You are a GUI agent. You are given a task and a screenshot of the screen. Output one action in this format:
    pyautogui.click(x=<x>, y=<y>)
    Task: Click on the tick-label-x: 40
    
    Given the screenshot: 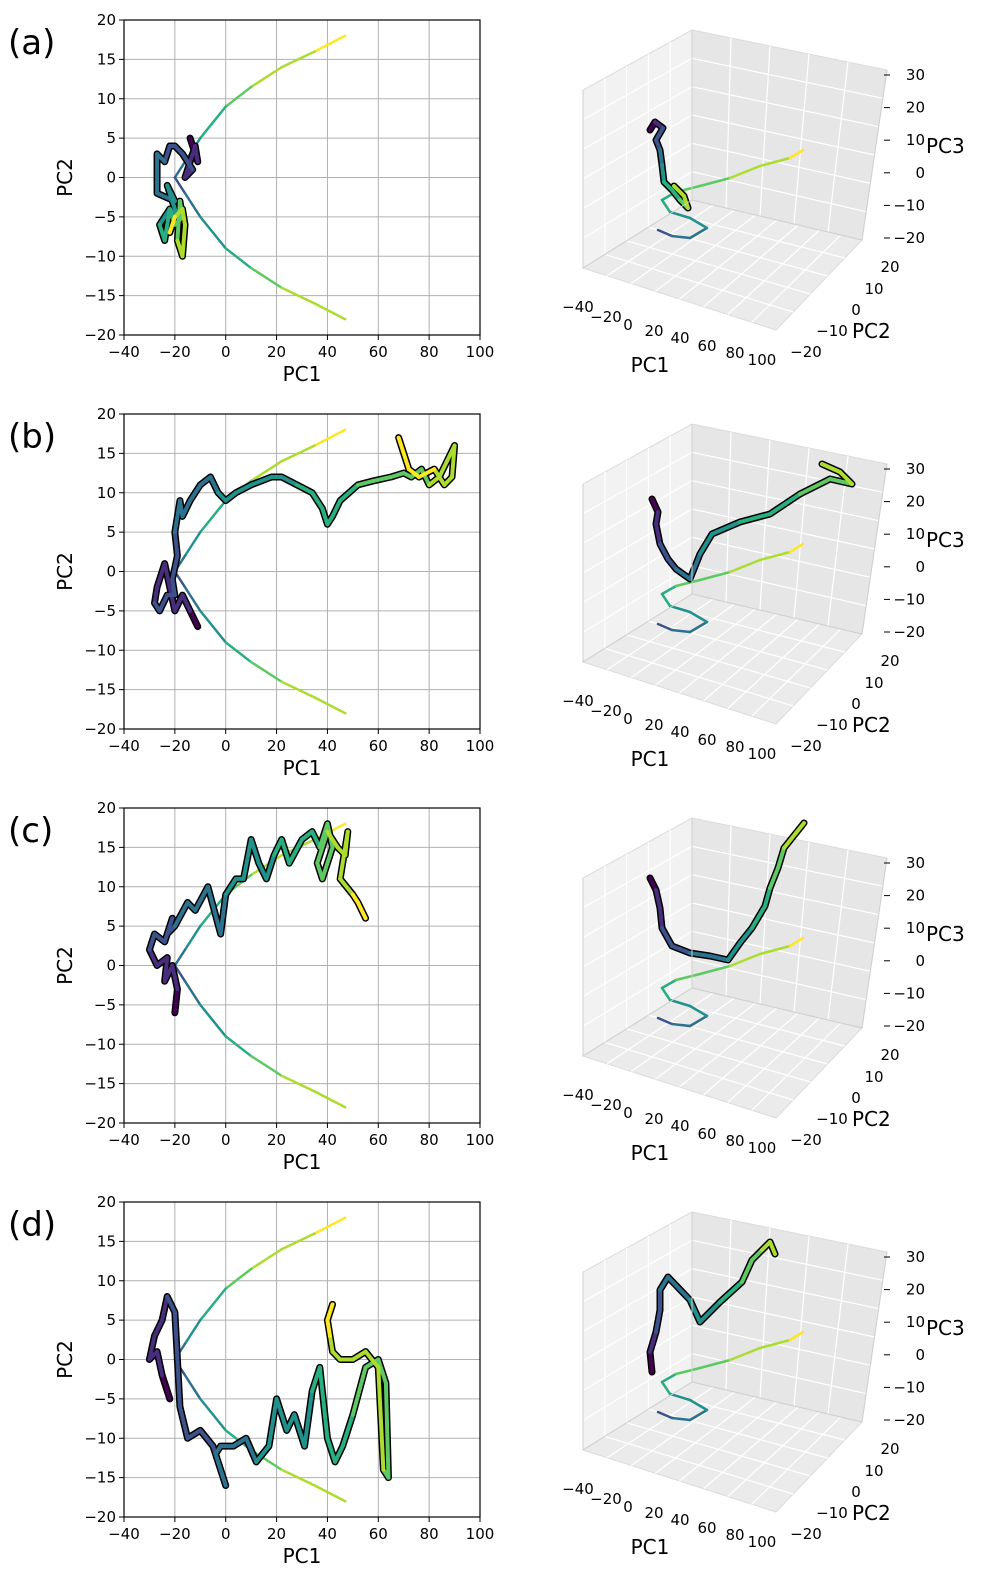 What is the action you would take?
    pyautogui.click(x=327, y=1534)
    